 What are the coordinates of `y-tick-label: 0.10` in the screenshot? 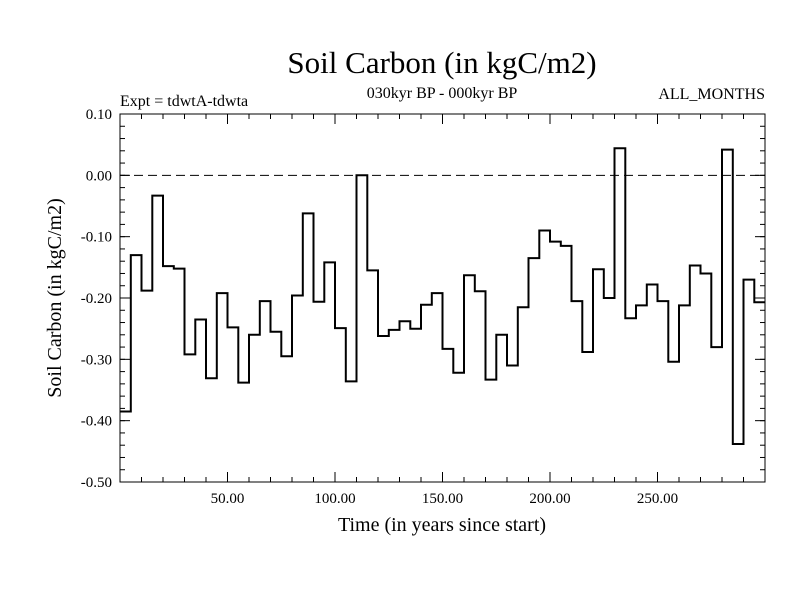 It's located at (99, 115).